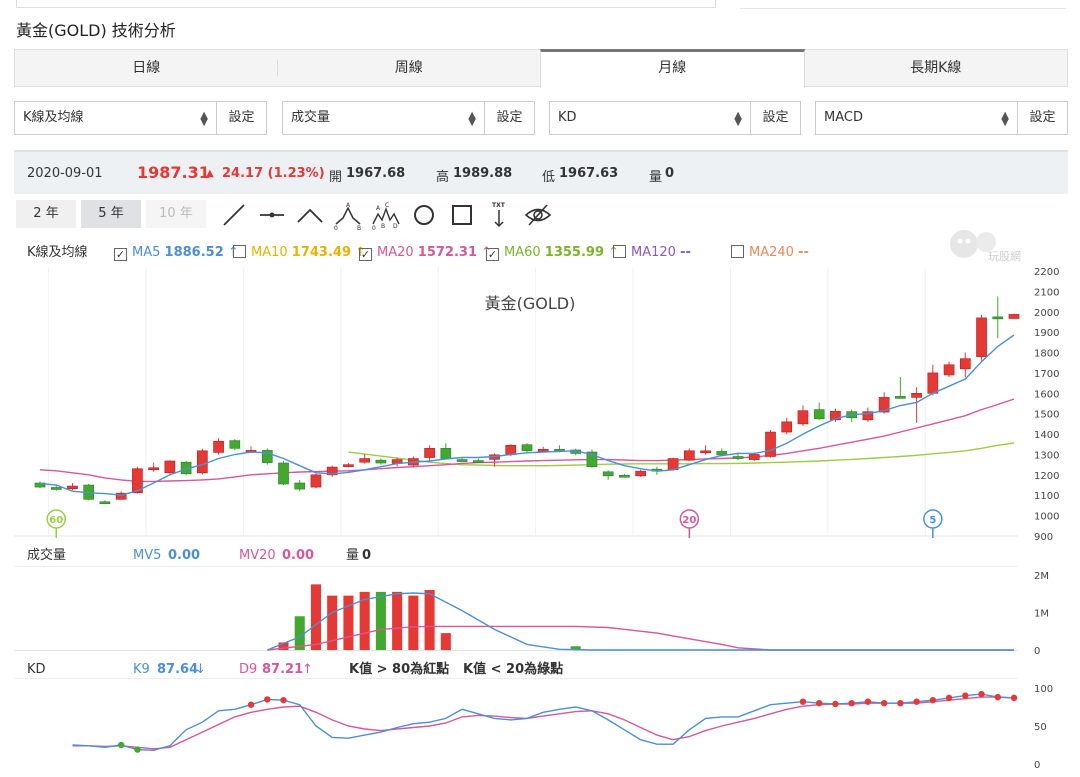 The width and height of the screenshot is (1080, 777). I want to click on info-change: 24.17 (1.23%), so click(273, 173).